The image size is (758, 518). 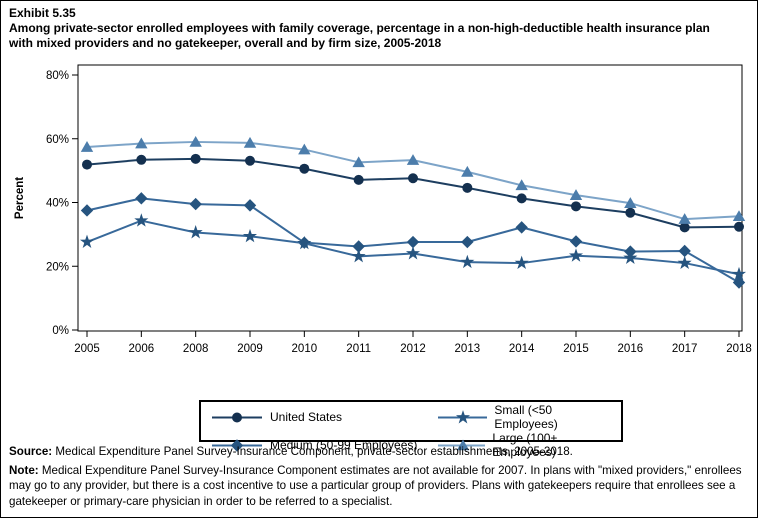 What do you see at coordinates (413, 193) in the screenshot?
I see `series-united-states` at bounding box center [413, 193].